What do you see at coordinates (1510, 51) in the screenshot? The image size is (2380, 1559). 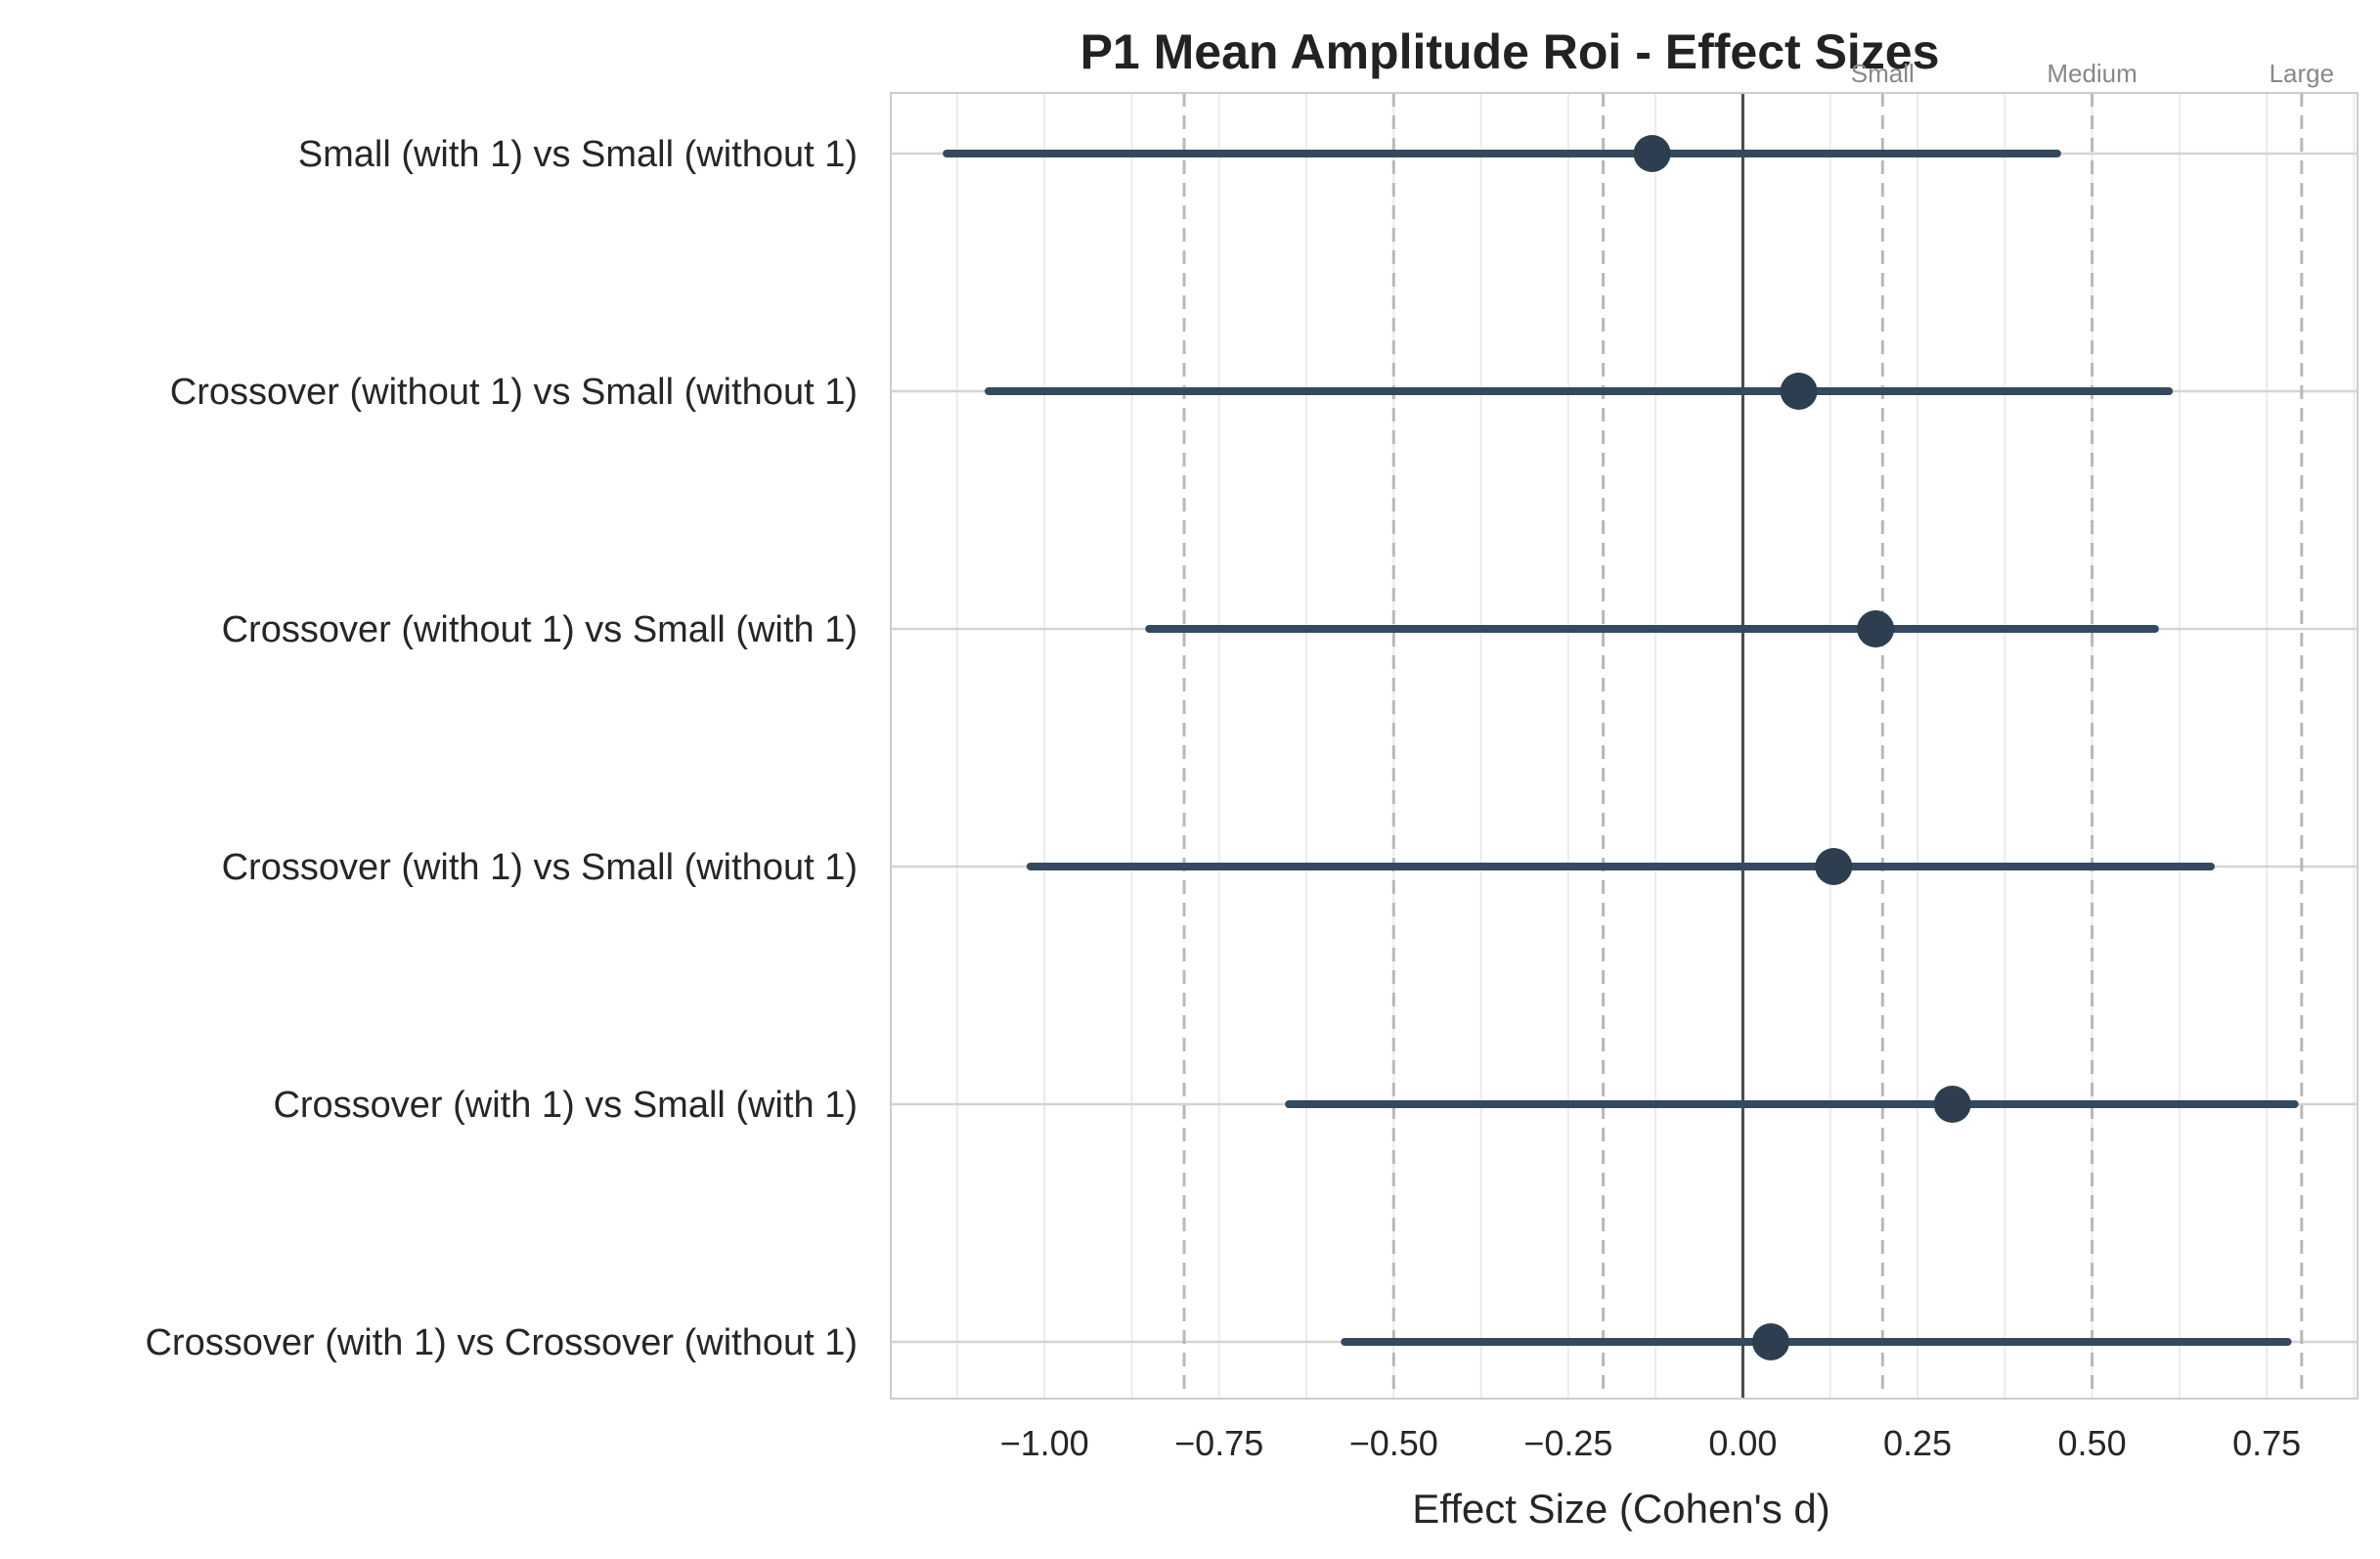 I see `chart-title: P1 Mean Amplitude Roi - Effect Sizes` at bounding box center [1510, 51].